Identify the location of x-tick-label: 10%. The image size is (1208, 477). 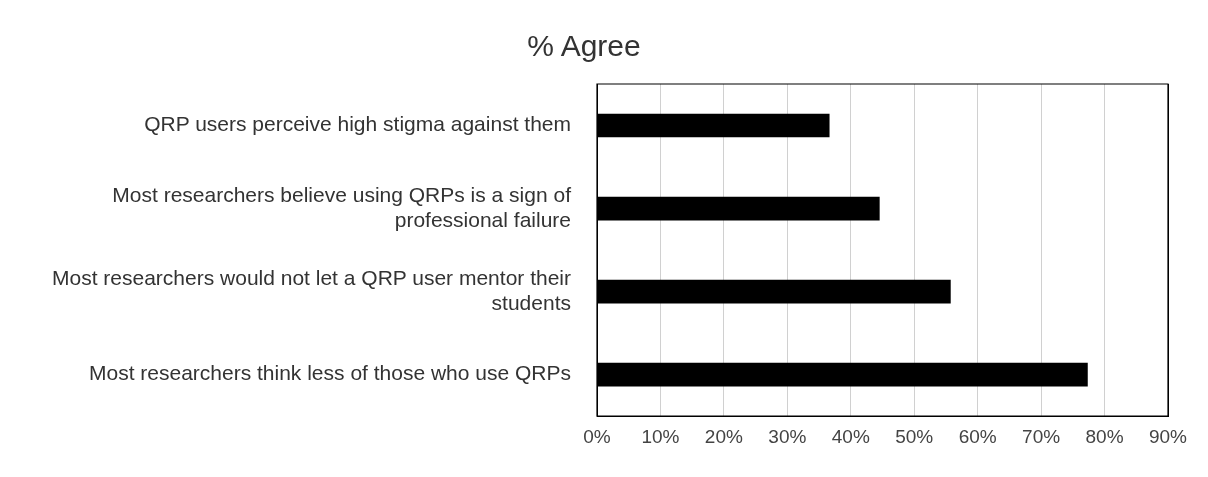
(660, 436).